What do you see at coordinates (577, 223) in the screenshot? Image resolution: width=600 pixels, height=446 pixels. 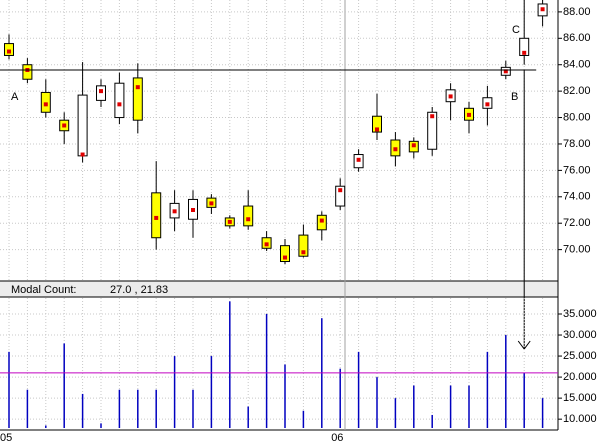 I see `y-tick-label: 72.00` at bounding box center [577, 223].